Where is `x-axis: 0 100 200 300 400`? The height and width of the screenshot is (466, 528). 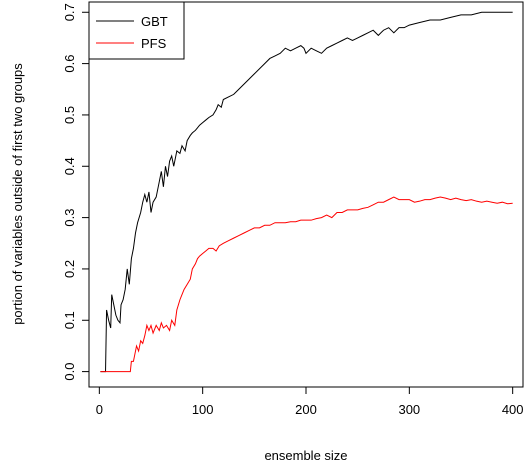
x-axis: 0 100 200 300 400 is located at coordinates (310, 401).